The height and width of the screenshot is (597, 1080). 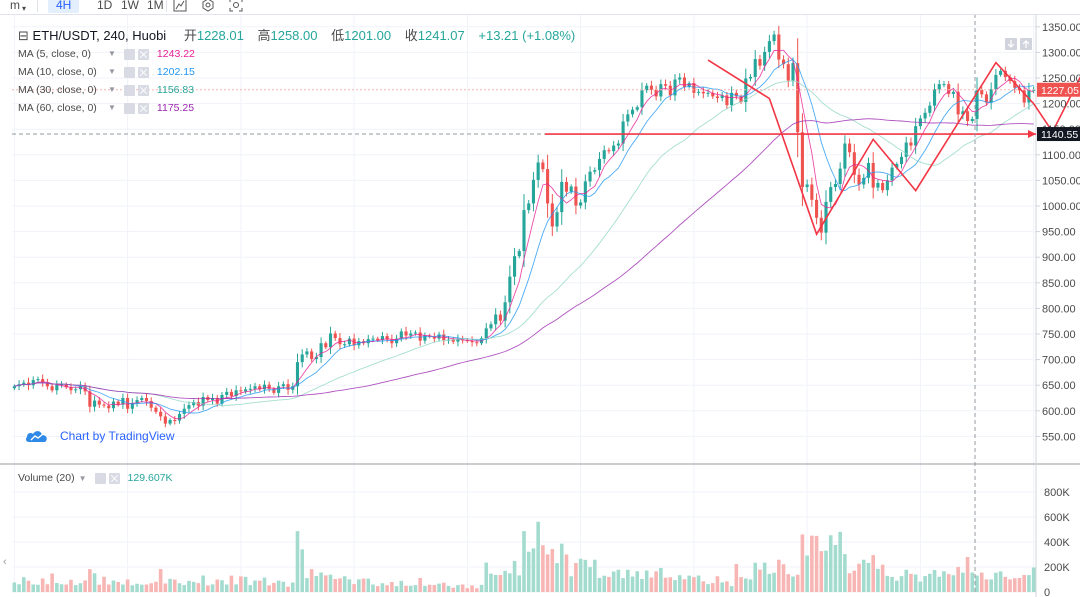 I want to click on price-tick-label: 1300.00, so click(x=1061, y=53).